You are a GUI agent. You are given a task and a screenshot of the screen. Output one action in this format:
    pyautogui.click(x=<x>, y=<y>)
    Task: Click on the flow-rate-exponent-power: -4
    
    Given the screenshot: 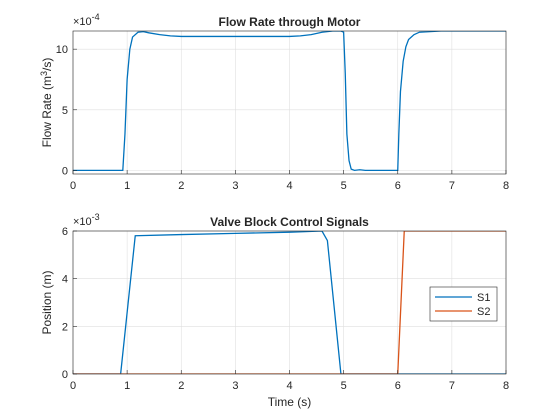 What is the action you would take?
    pyautogui.click(x=96, y=17)
    